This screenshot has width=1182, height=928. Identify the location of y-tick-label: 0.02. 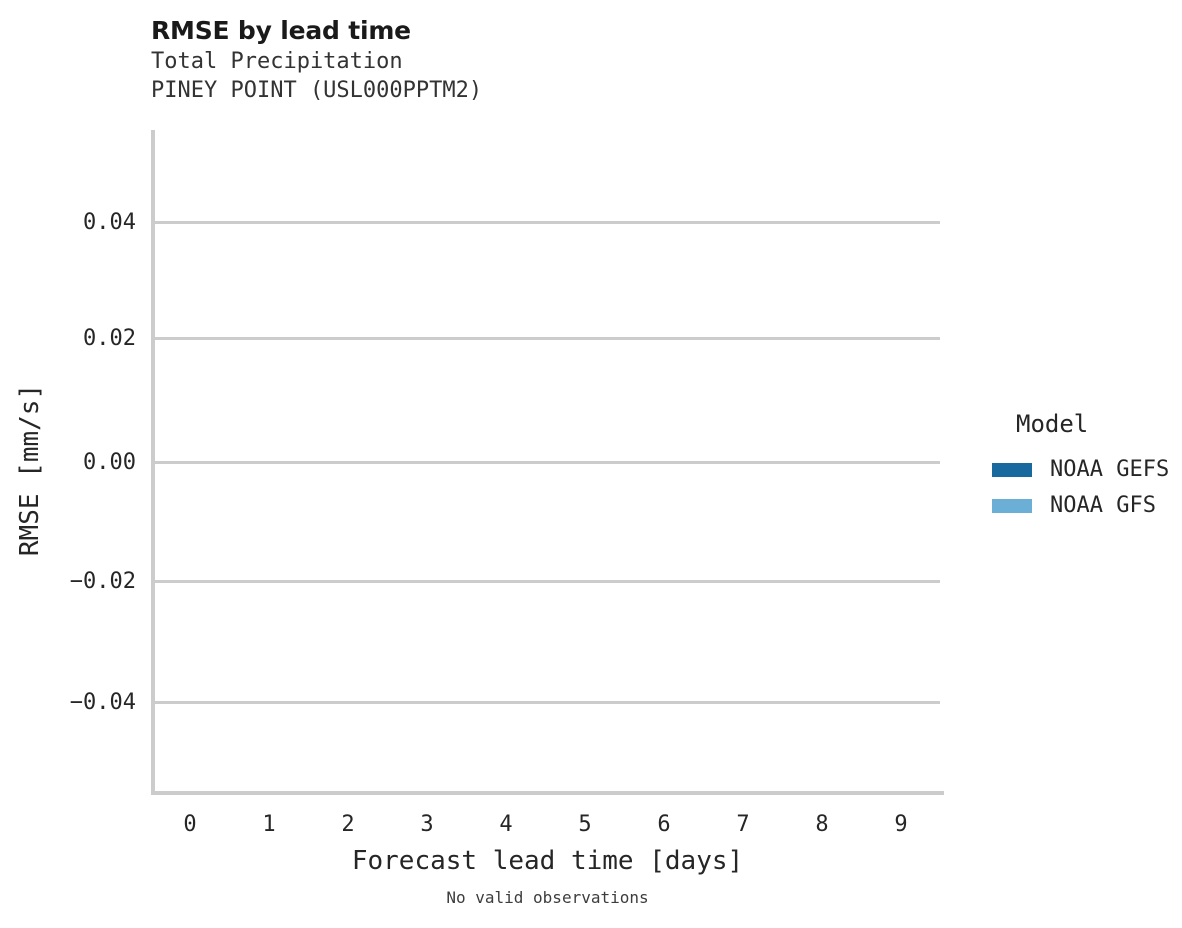
(109, 338).